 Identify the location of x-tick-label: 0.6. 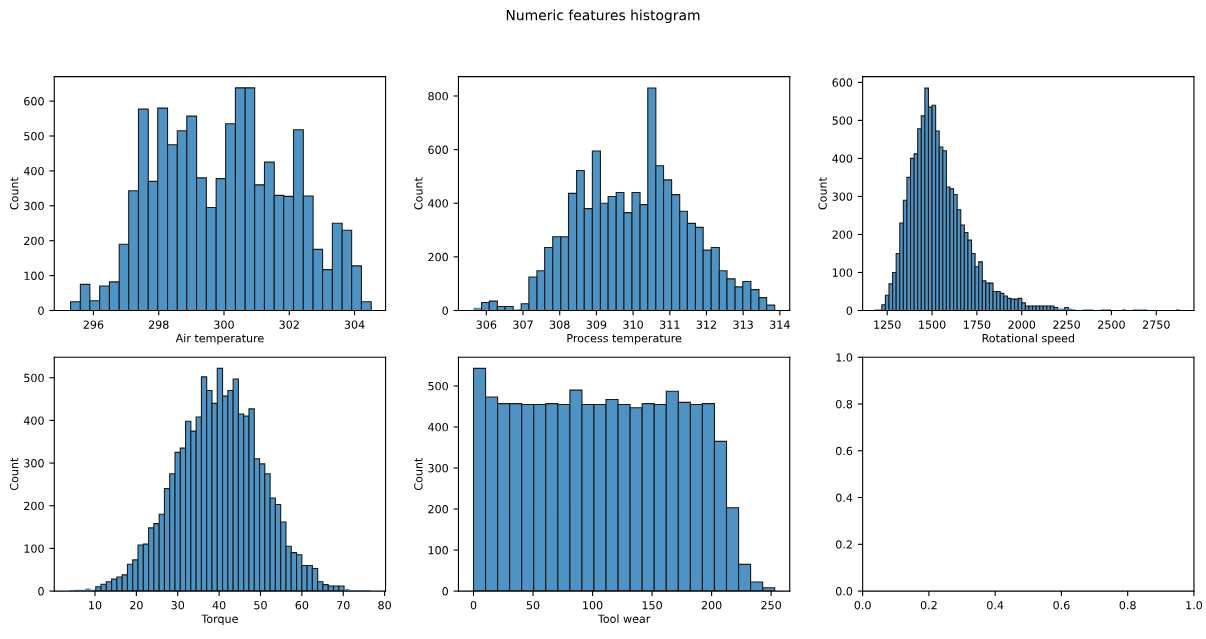
(1061, 605).